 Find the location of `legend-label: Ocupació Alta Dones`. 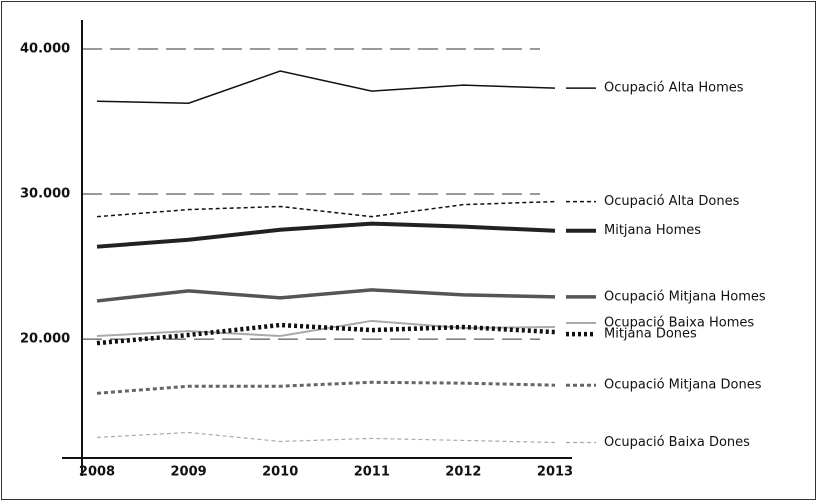

legend-label: Ocupació Alta Dones is located at coordinates (672, 201).